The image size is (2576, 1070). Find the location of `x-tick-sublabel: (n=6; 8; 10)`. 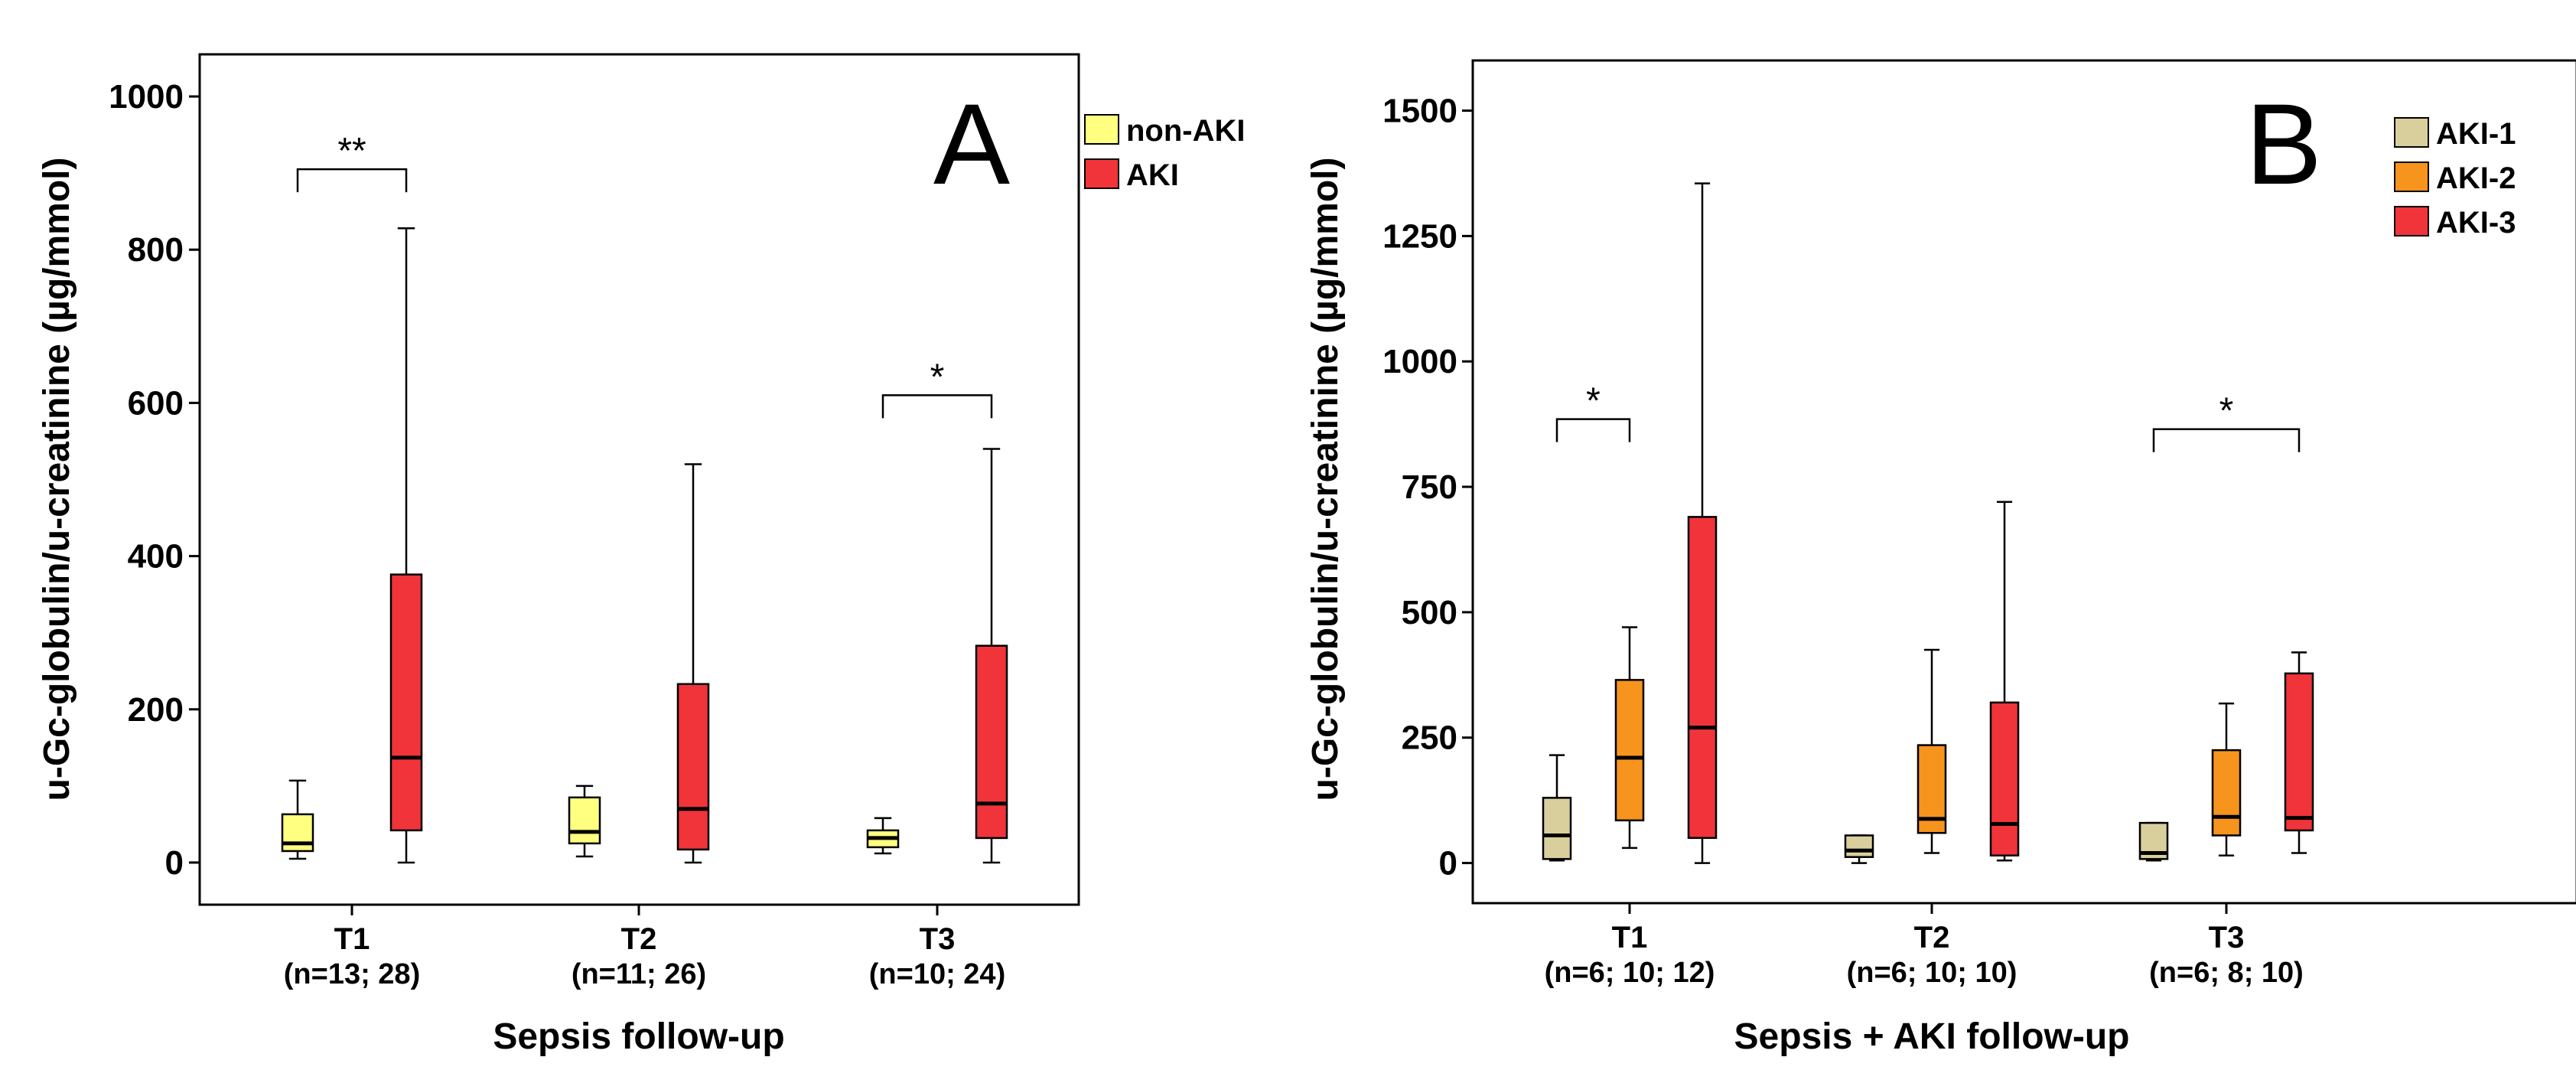

x-tick-sublabel: (n=6; 8; 10) is located at coordinates (2227, 973).